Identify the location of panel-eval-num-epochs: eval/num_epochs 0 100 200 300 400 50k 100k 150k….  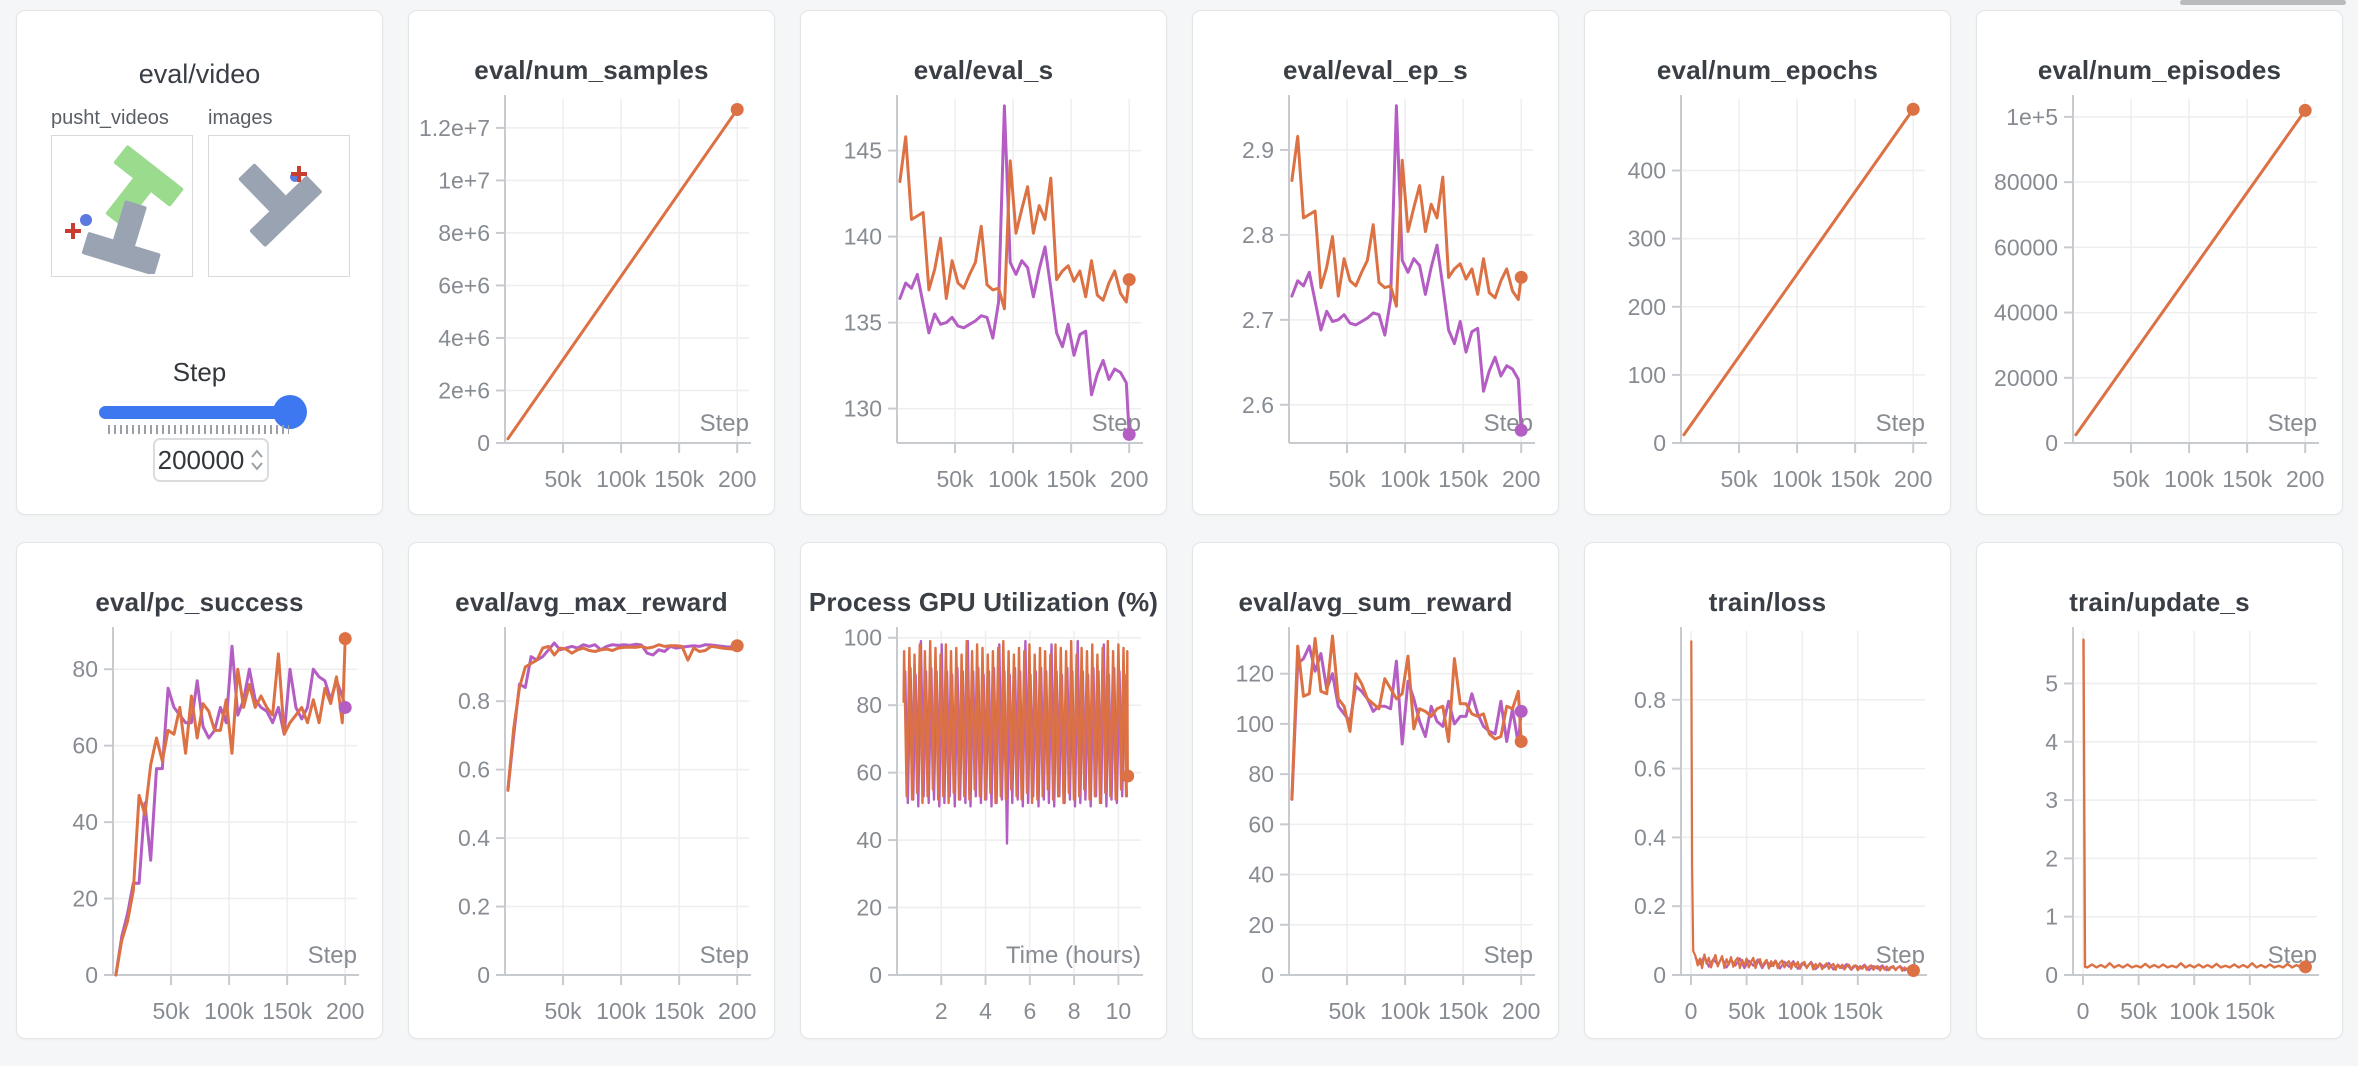
(1767, 262).